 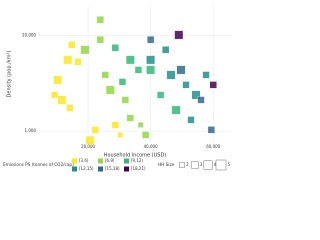 What do you see at coordinates (201, 164) in the screenshot?
I see `size-legend-label: 3` at bounding box center [201, 164].